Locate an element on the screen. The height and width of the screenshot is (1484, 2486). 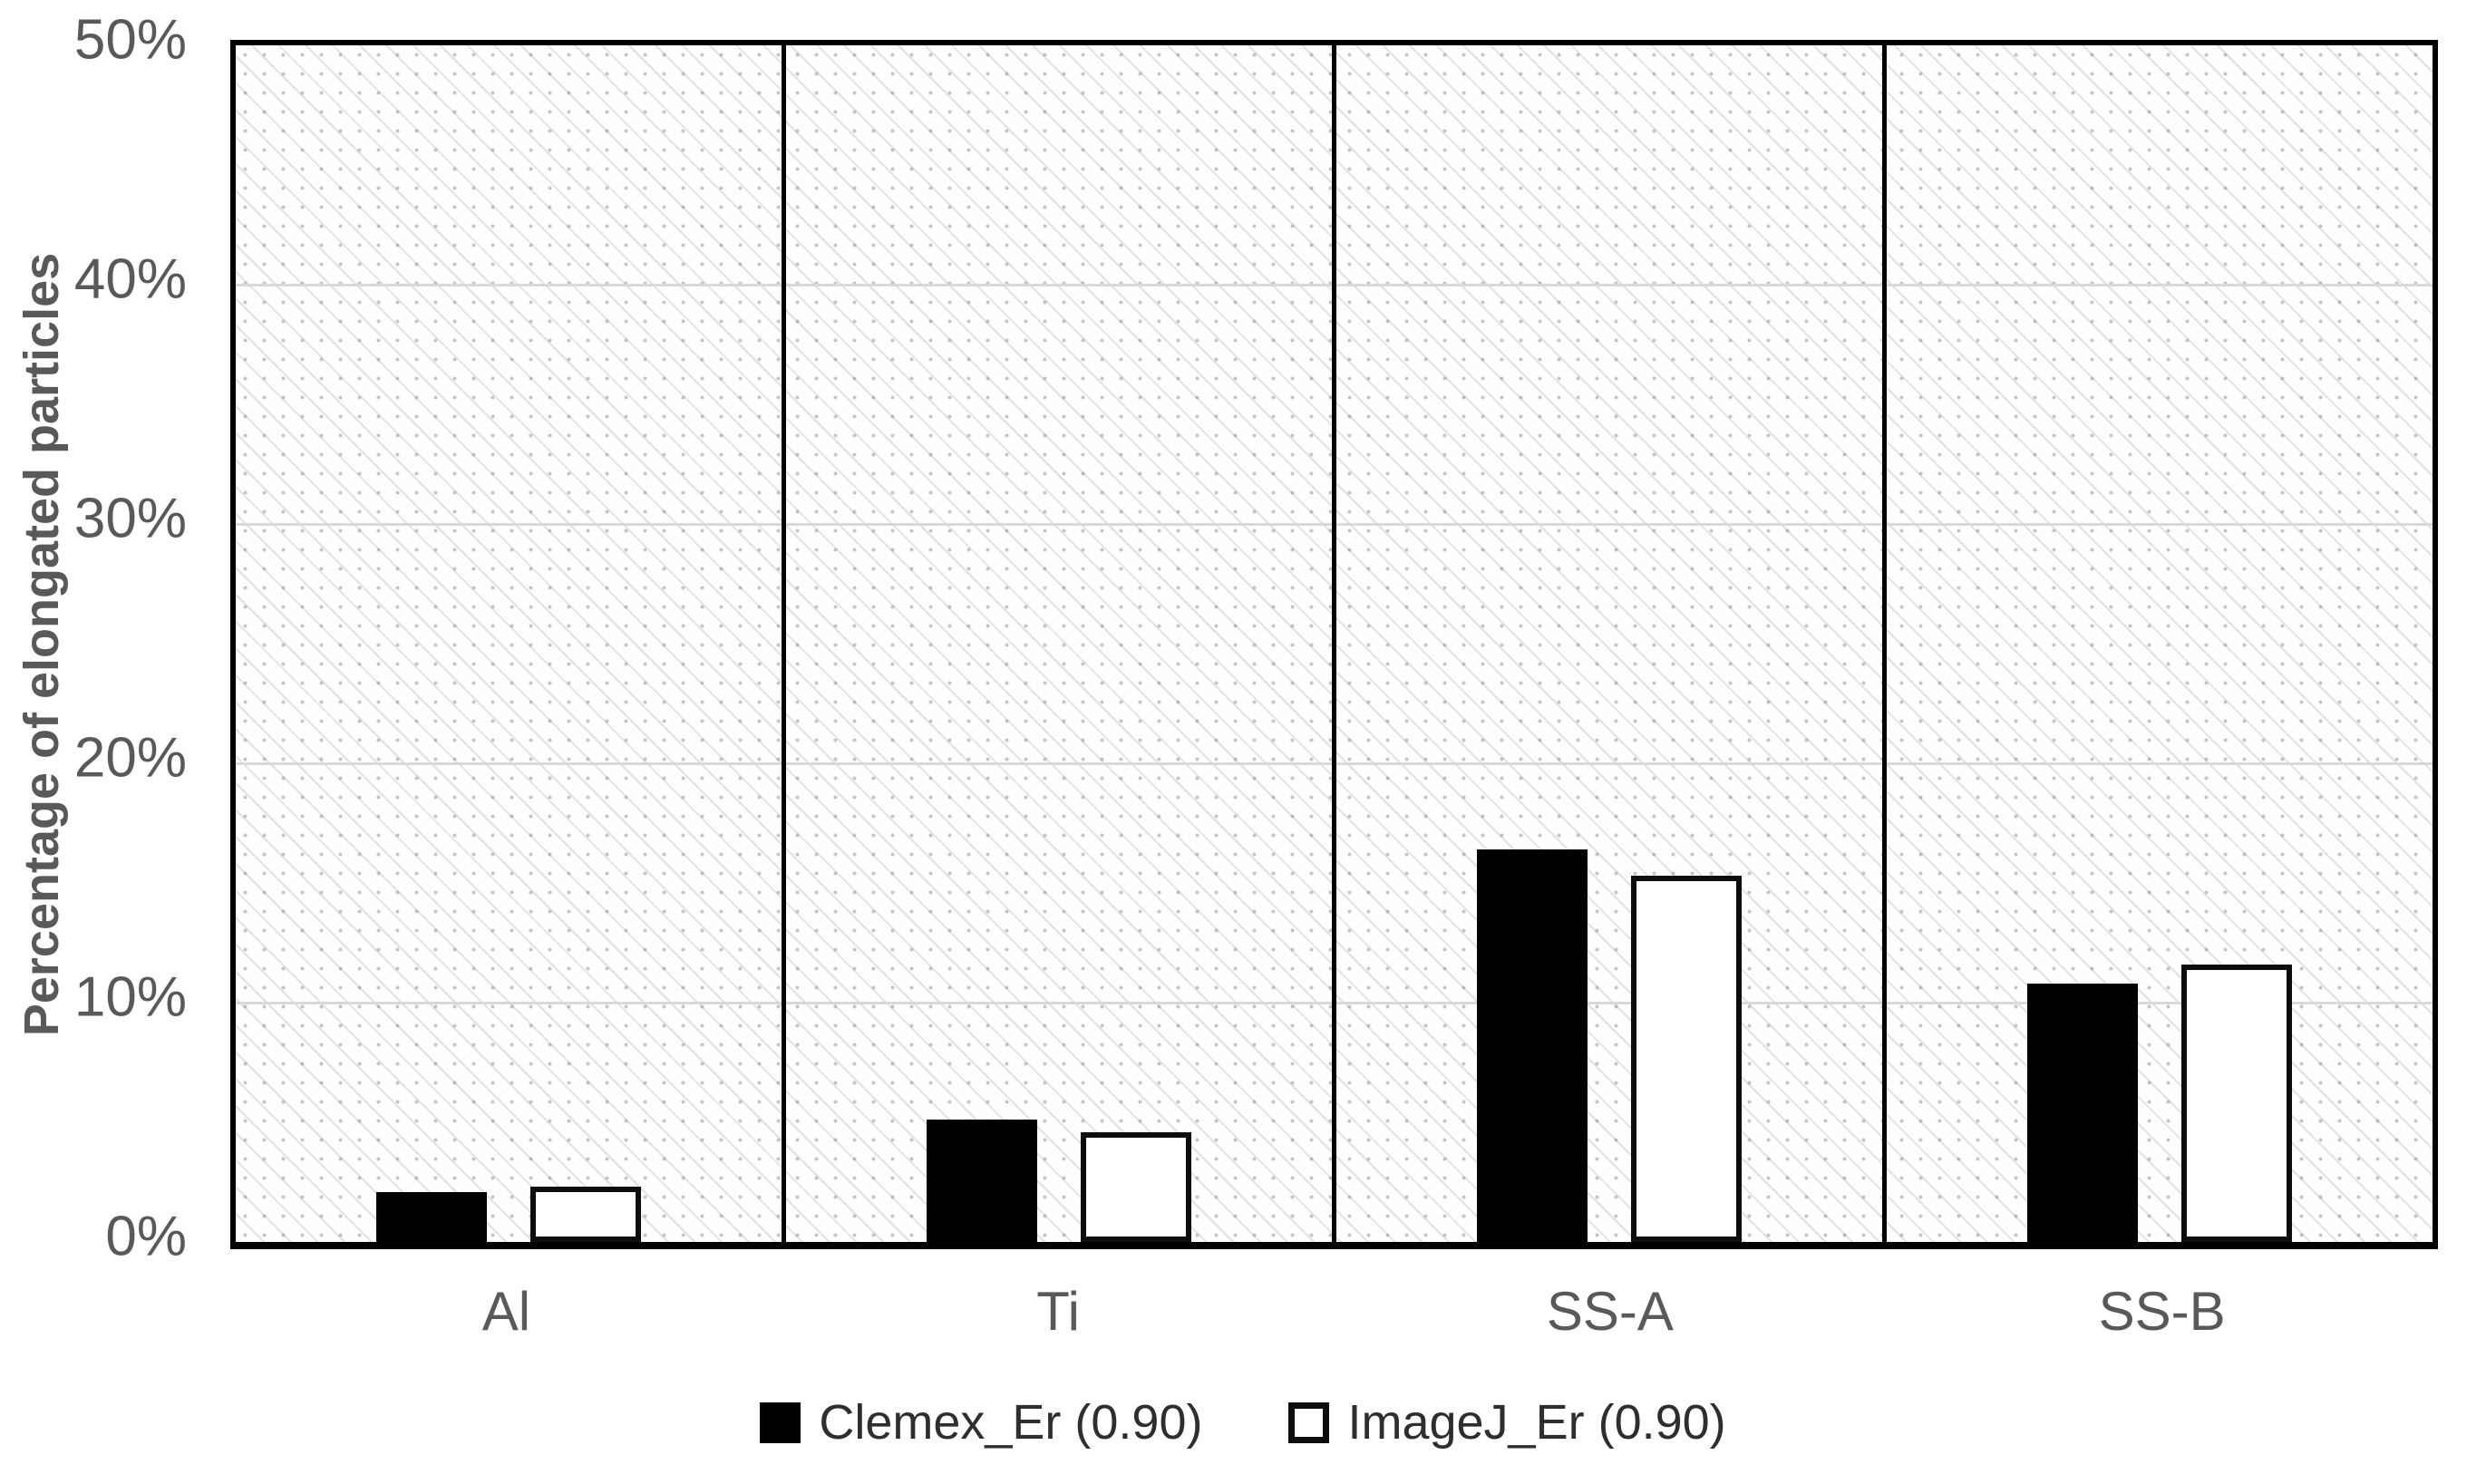
x-category-label: Ti is located at coordinates (1058, 1311).